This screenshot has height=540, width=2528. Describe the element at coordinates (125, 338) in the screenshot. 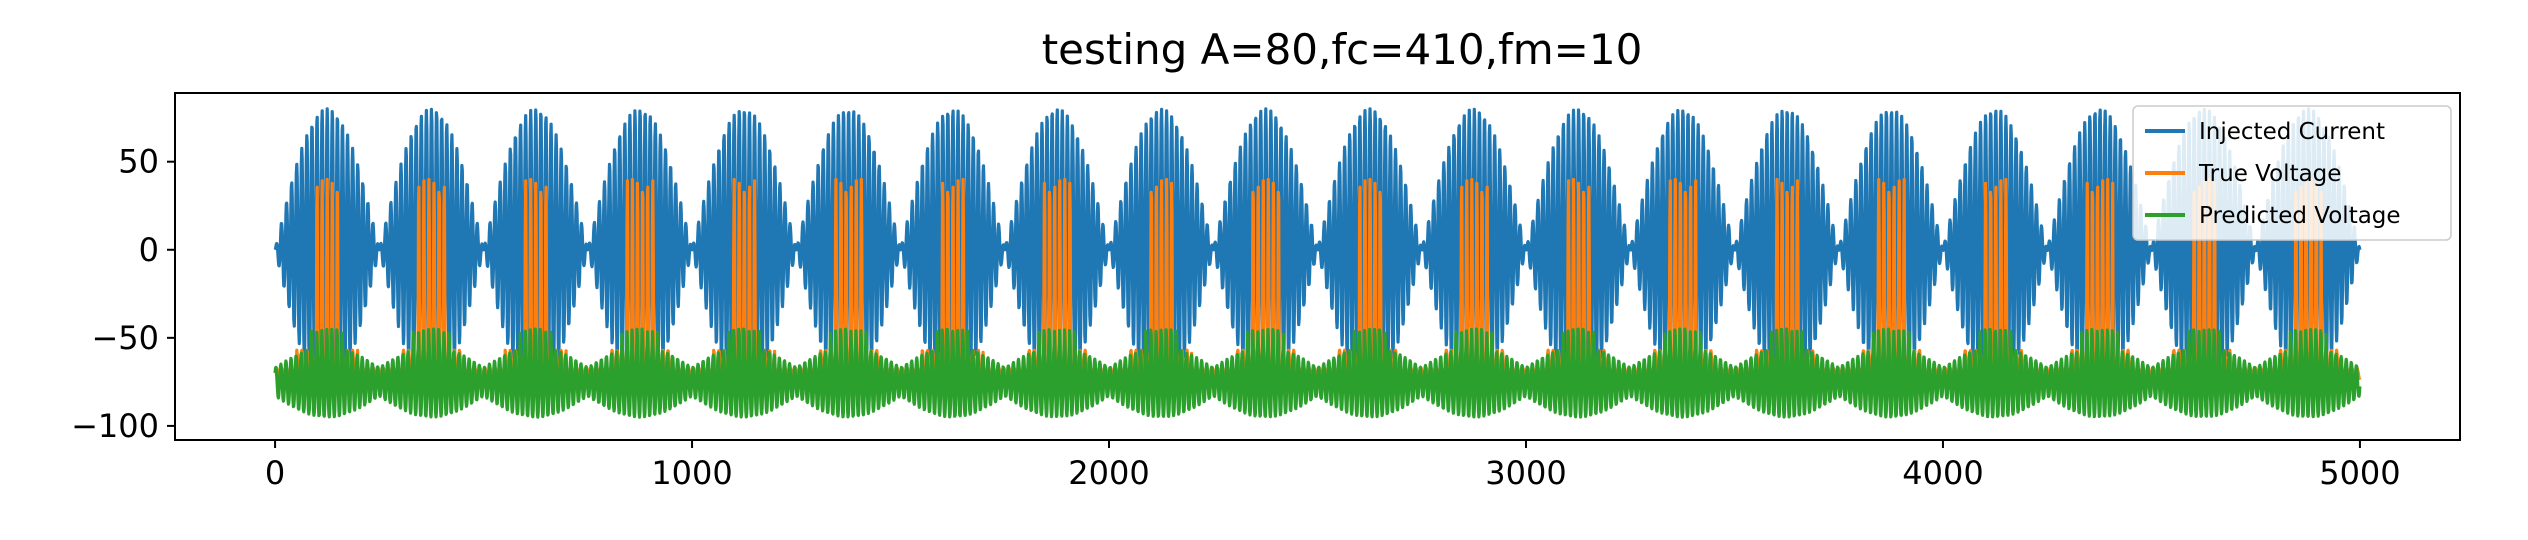

I see `y-tick-label: −50` at that location.